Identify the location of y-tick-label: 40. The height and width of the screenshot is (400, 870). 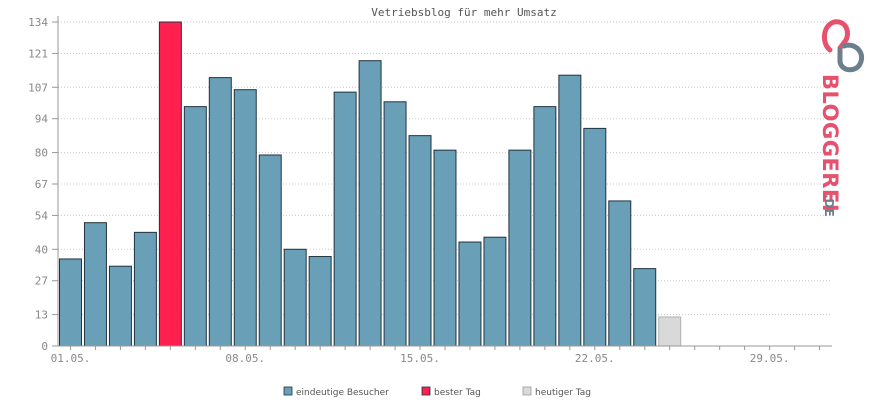
(41, 249).